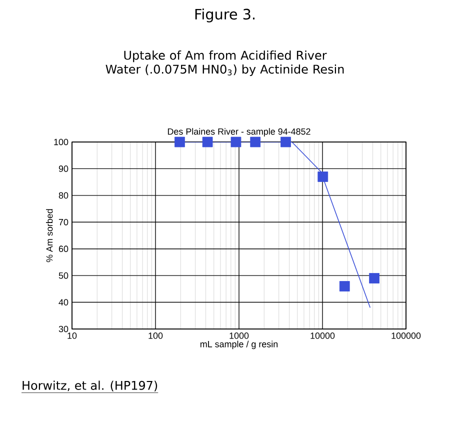 The height and width of the screenshot is (425, 450). Describe the element at coordinates (225, 63) in the screenshot. I see `chart-subtitle: Uptake of Am from Acidified River Water (.0.075M HN0$_{3}$) by Actinide Resin` at that location.